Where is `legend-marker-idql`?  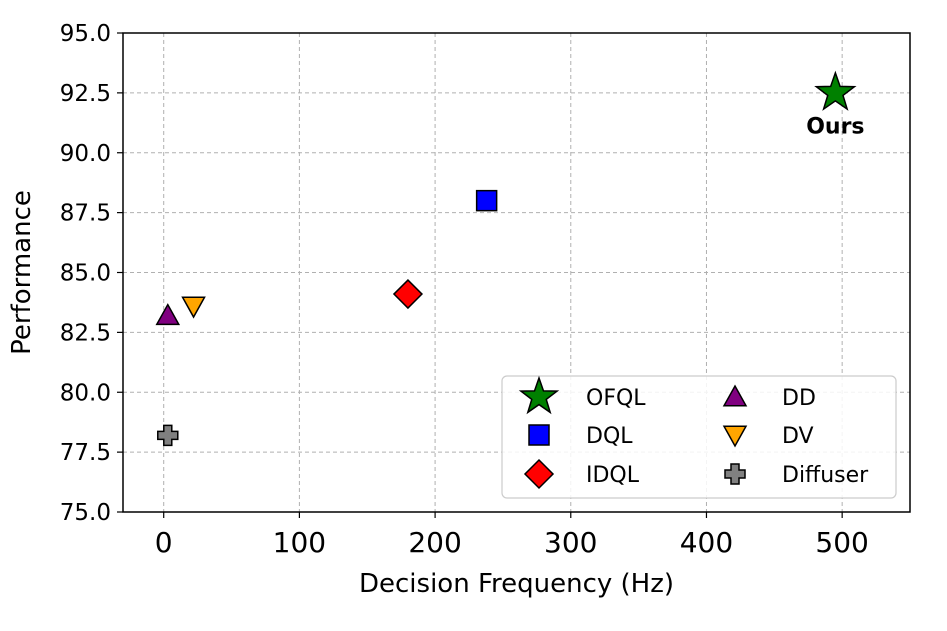 legend-marker-idql is located at coordinates (539, 474).